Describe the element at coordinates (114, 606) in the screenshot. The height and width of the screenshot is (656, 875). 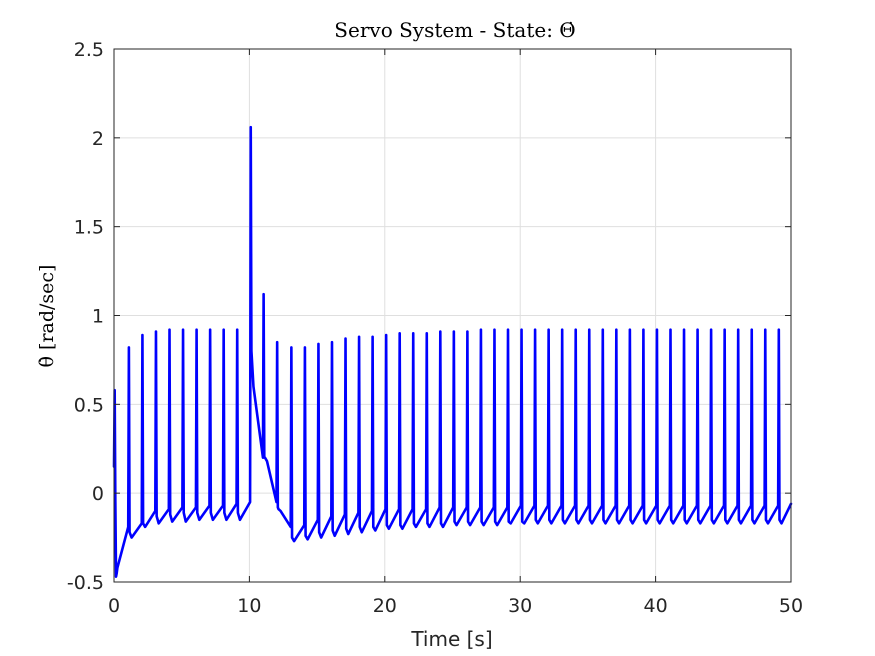
I see `x-tick-label: 0` at that location.